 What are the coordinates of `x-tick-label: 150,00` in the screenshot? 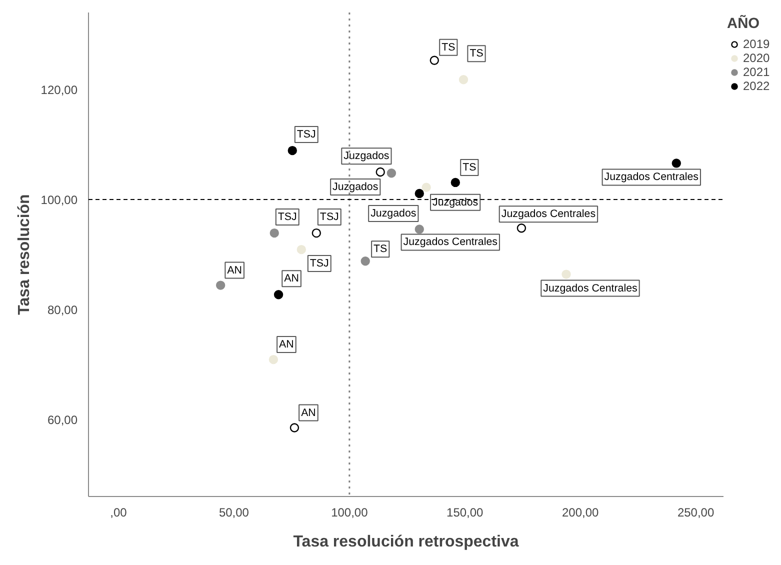 It's located at (465, 513).